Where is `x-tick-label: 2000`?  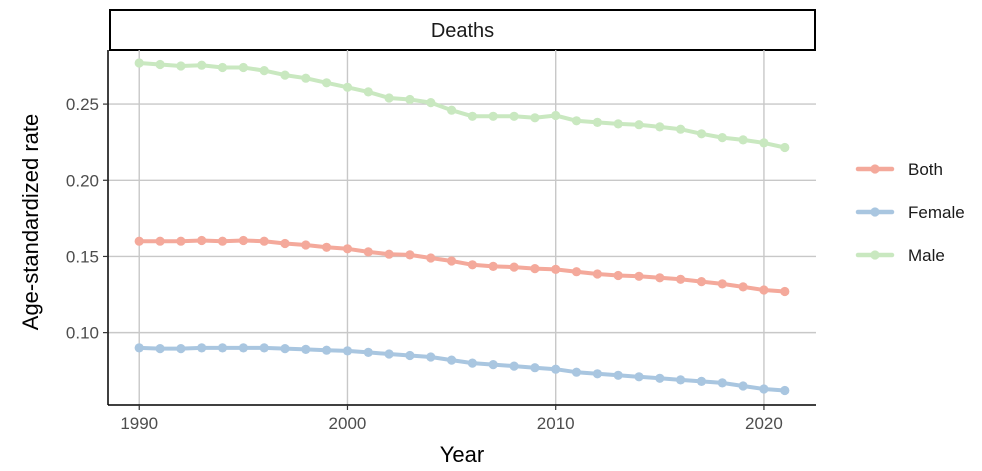
x-tick-label: 2000 is located at coordinates (348, 423).